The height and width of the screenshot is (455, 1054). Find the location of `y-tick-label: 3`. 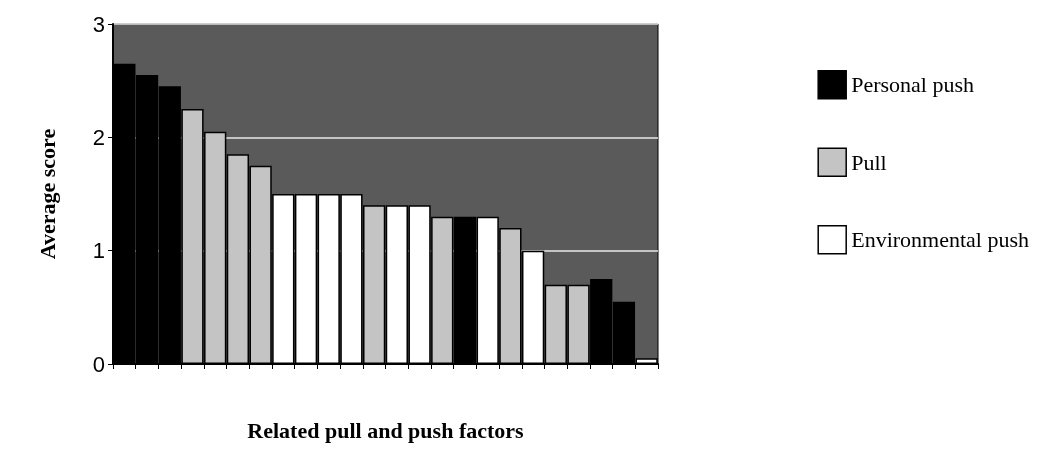

y-tick-label: 3 is located at coordinates (98, 24).